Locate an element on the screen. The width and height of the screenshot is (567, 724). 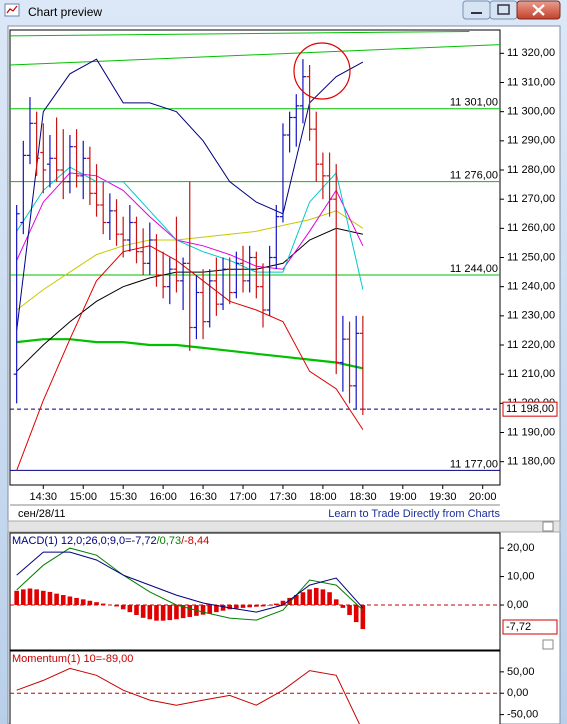
panel-legend: MACD(1) 12,0;26,0;9,0=-7,72/0,73/-8,44 is located at coordinates (110, 541).